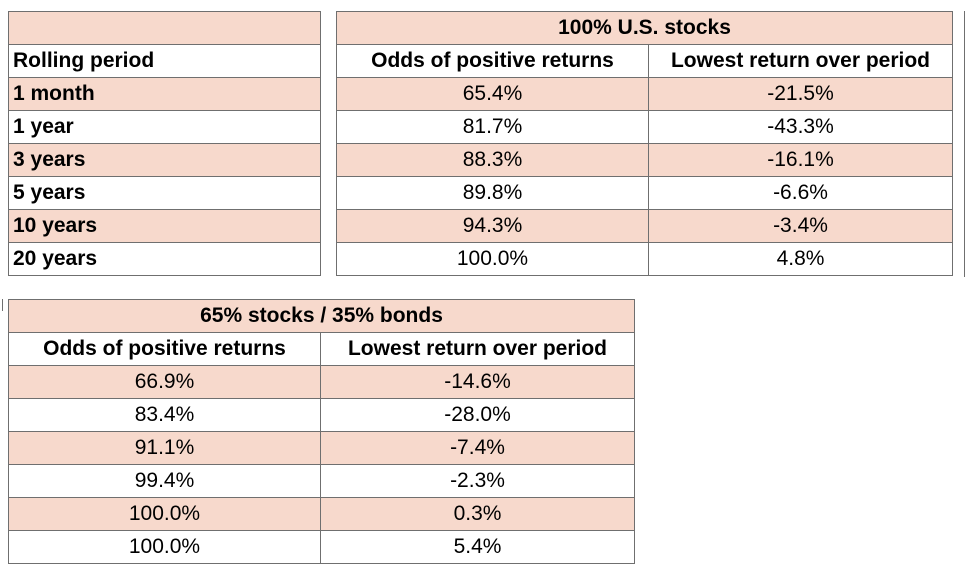 The width and height of the screenshot is (968, 576). I want to click on lowest-cell: -6.6%, so click(800, 193).